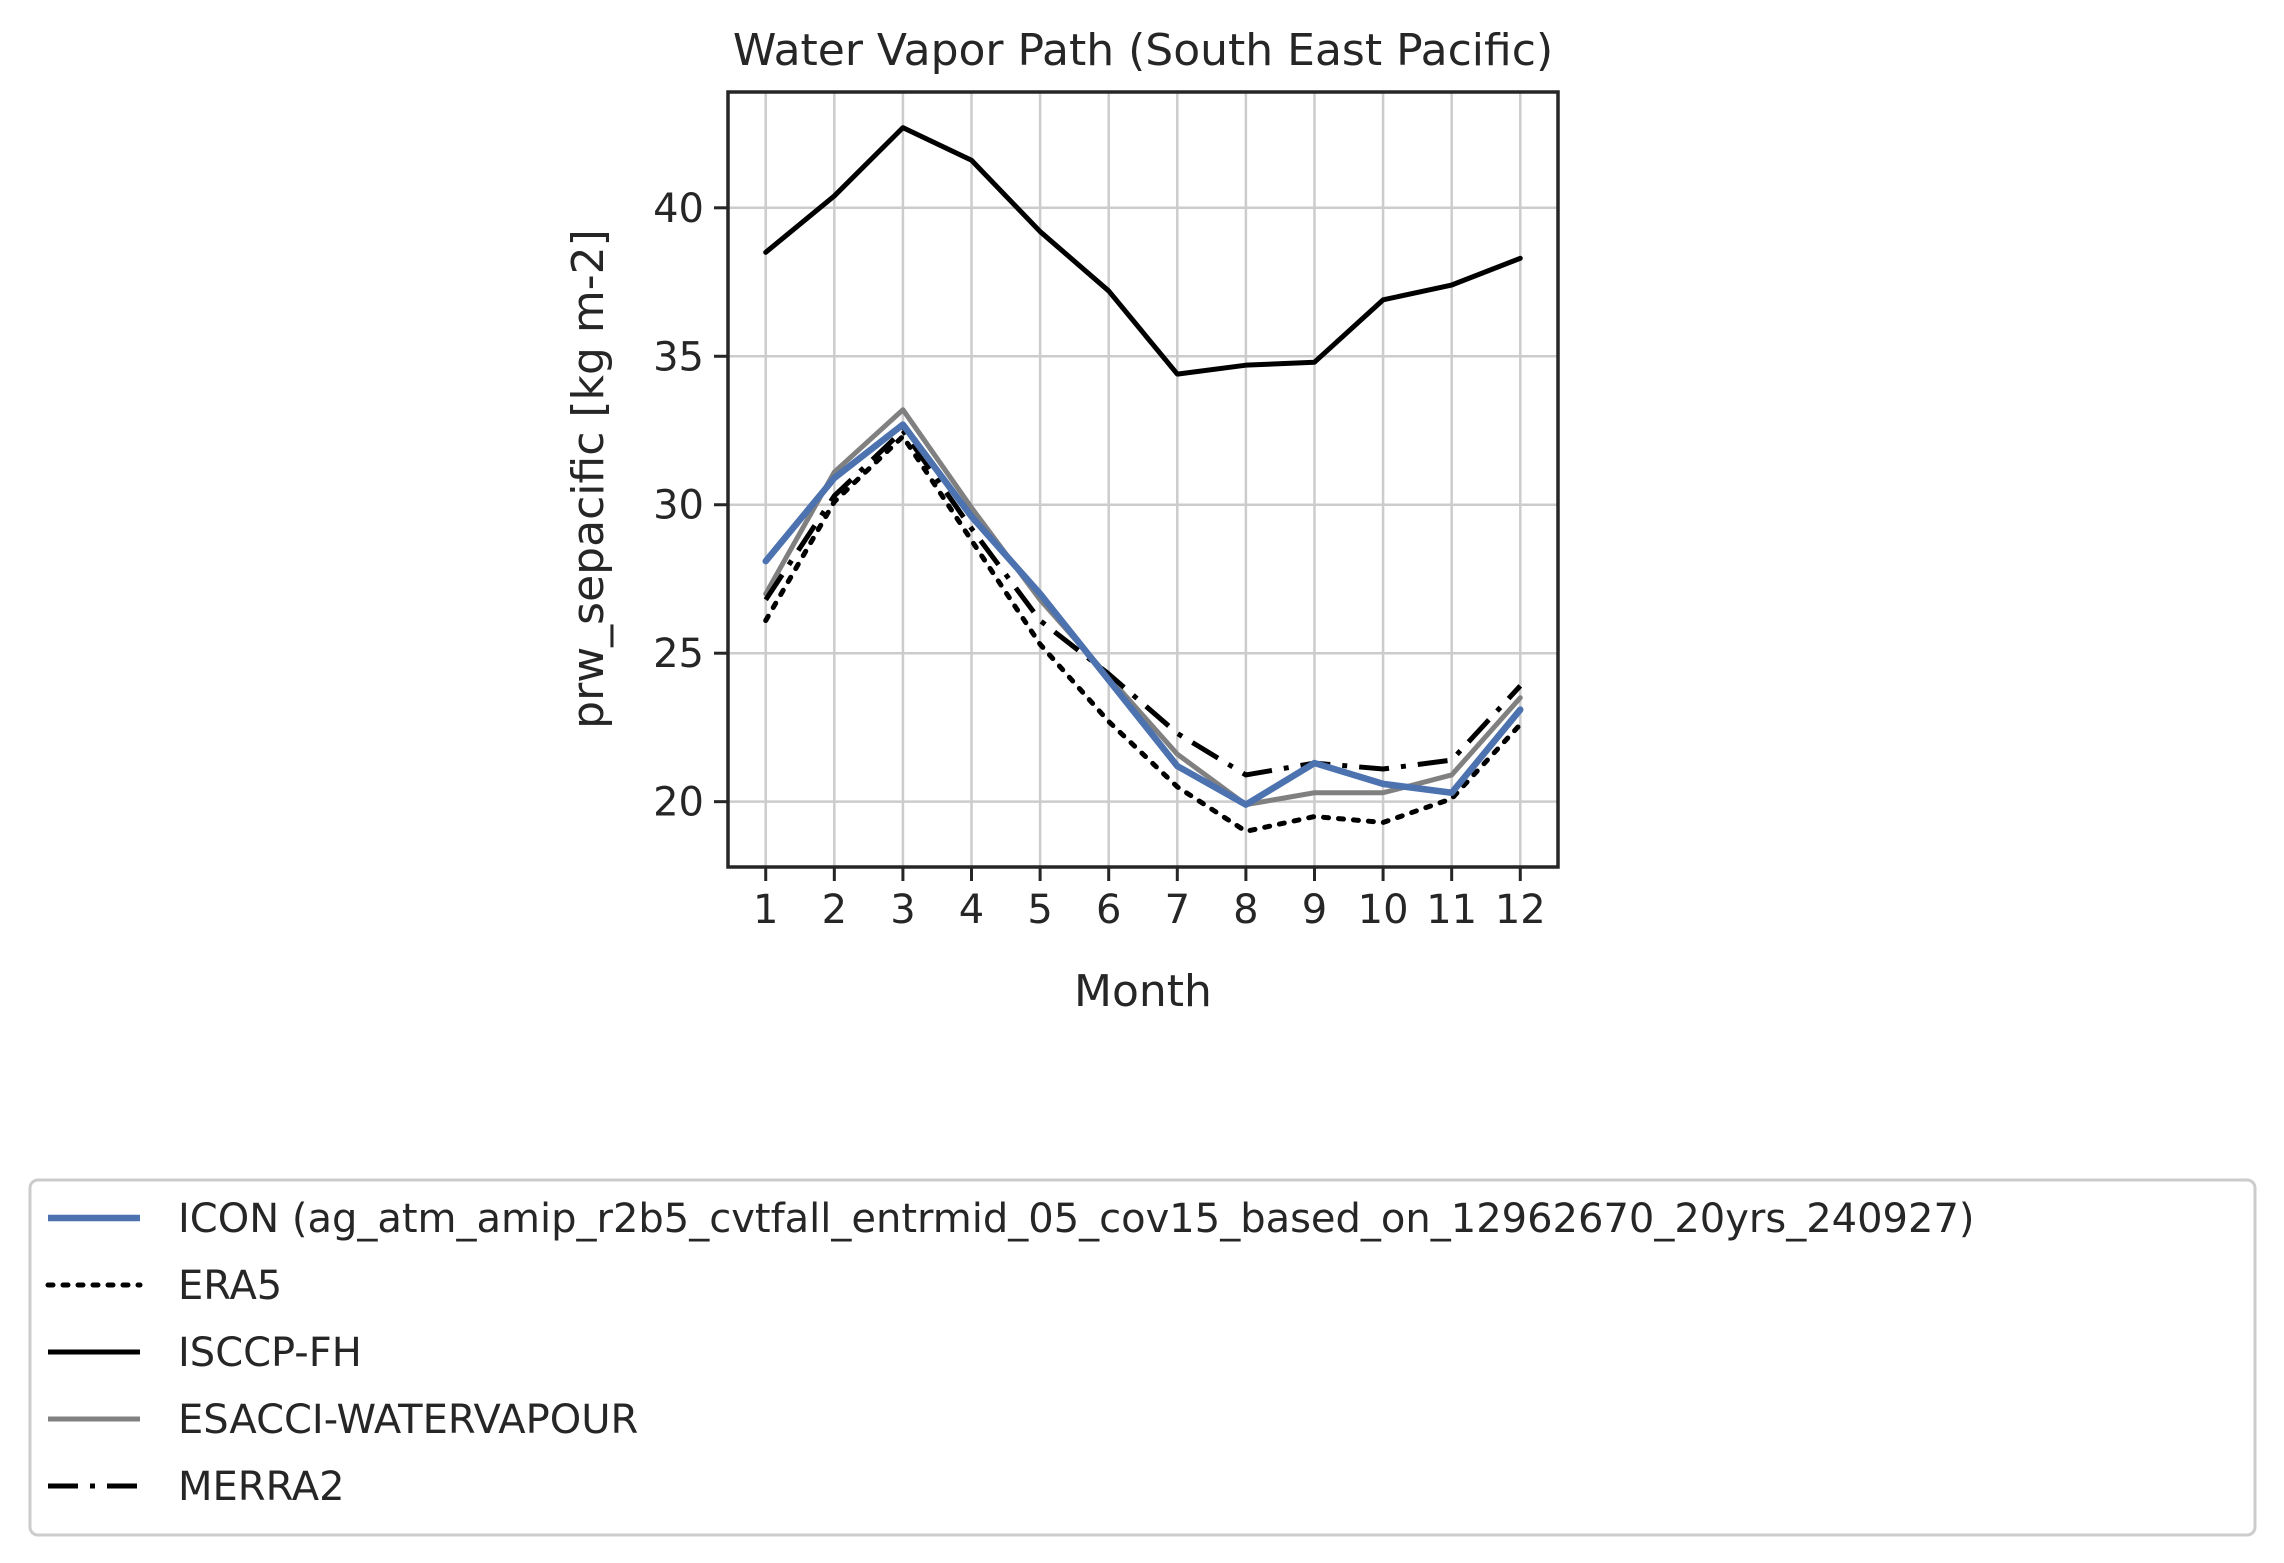 This screenshot has height=1563, width=2284. Describe the element at coordinates (1451, 910) in the screenshot. I see `x-tick-label: 11` at that location.